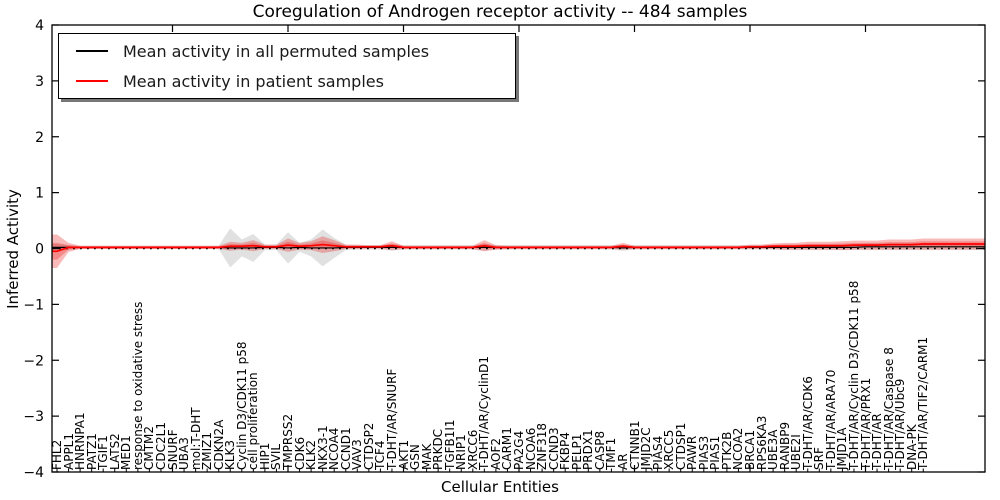  I want to click on legend-label-patient: Mean activity in patient samples, so click(253, 81).